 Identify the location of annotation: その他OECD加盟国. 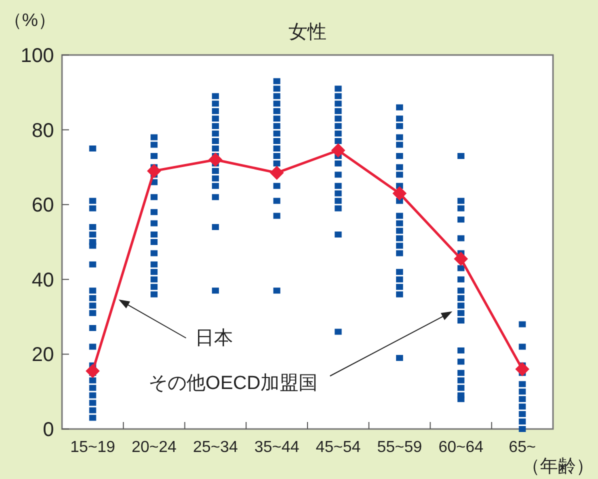
(233, 383).